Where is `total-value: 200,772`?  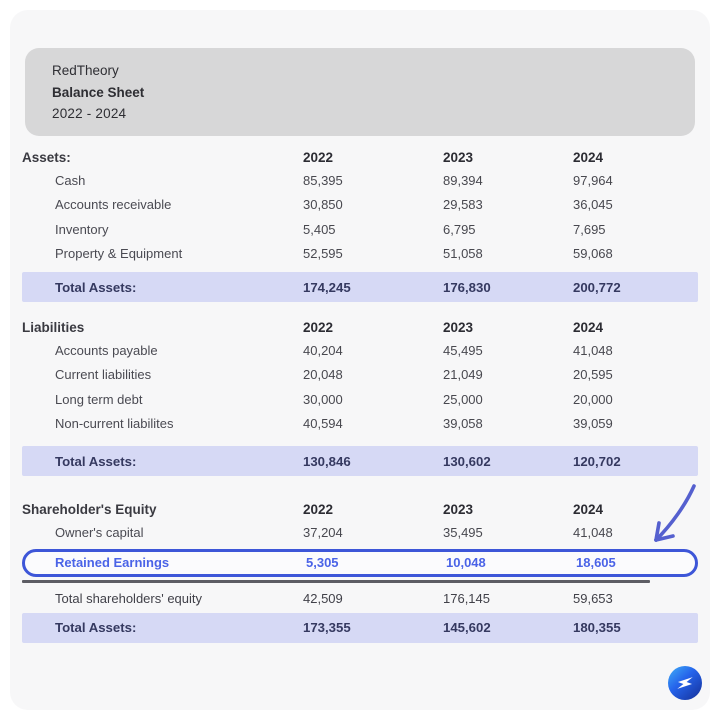 total-value: 200,772 is located at coordinates (597, 287).